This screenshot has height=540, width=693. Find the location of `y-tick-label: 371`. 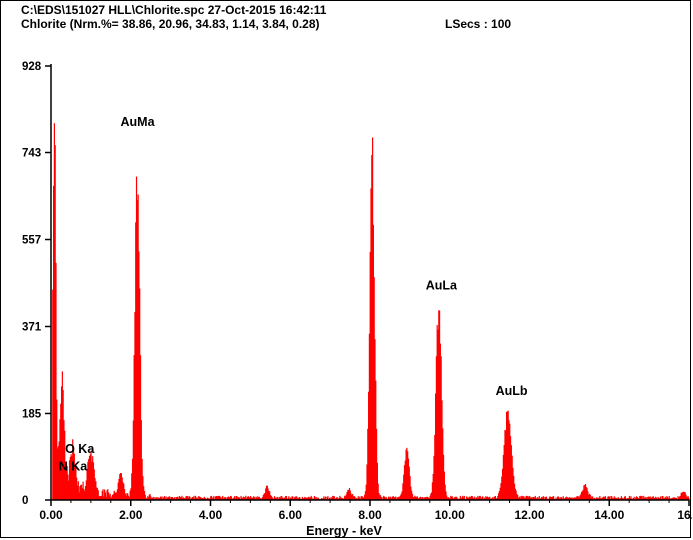

y-tick-label: 371 is located at coordinates (32, 327).